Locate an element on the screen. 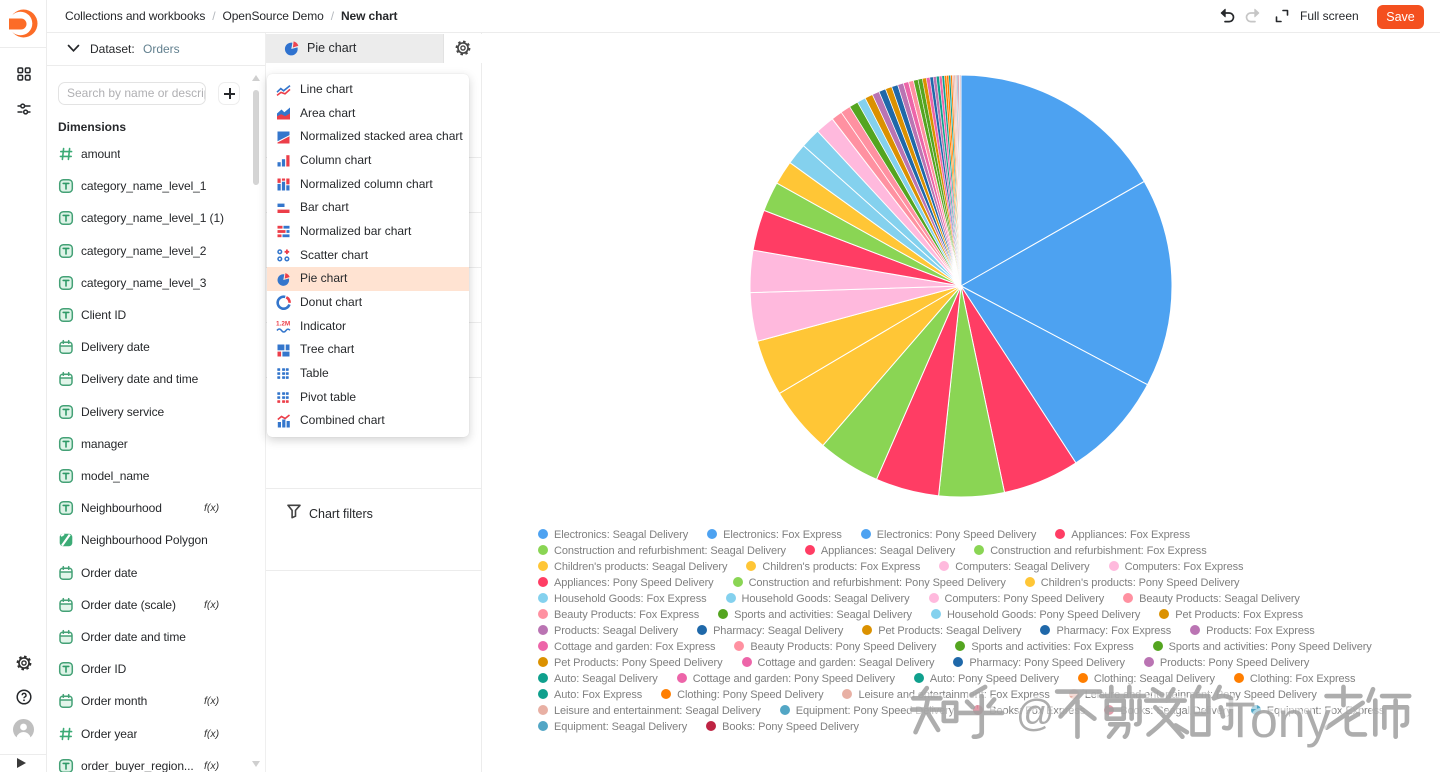 This screenshot has width=1440, height=772. svg-text: 1.2M is located at coordinates (283, 324).